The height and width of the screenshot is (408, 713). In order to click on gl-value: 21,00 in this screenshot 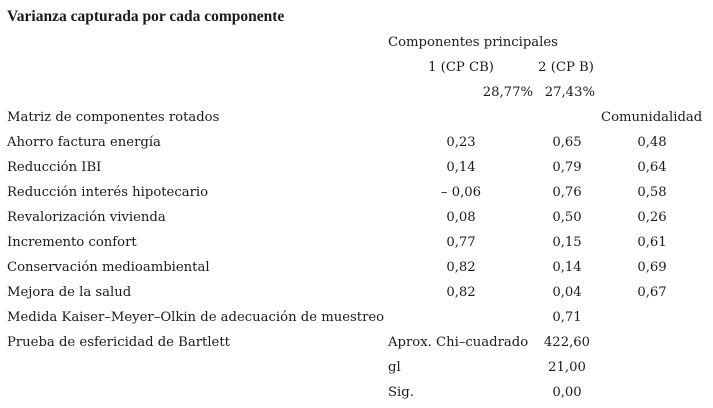, I will do `click(567, 367)`.